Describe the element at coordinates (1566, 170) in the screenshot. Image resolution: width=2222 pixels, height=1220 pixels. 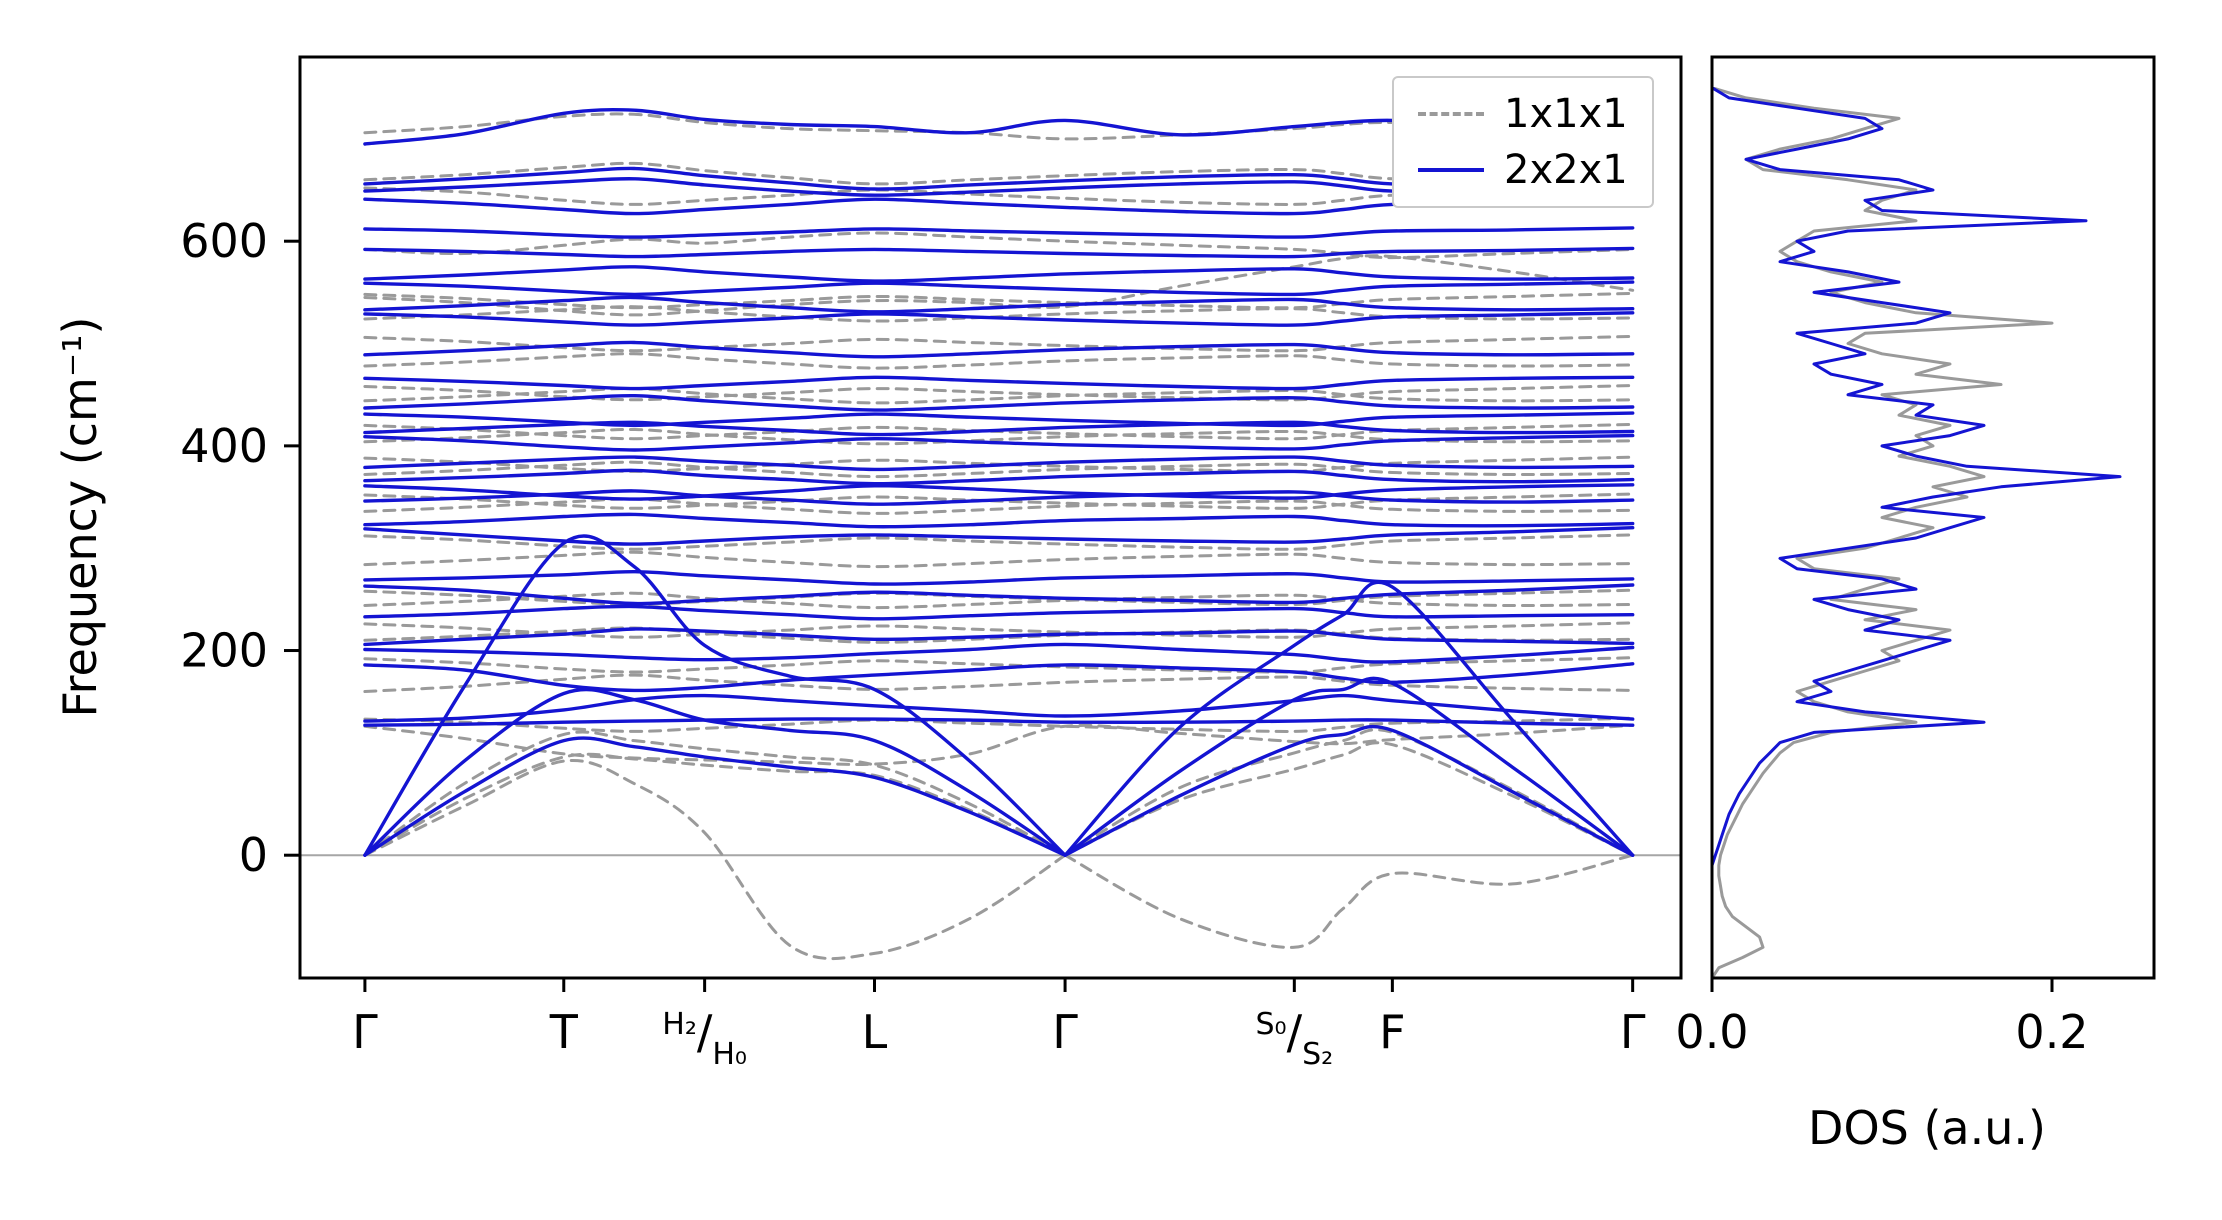
I see `legend-label-2x2x1: 2x2x1` at that location.